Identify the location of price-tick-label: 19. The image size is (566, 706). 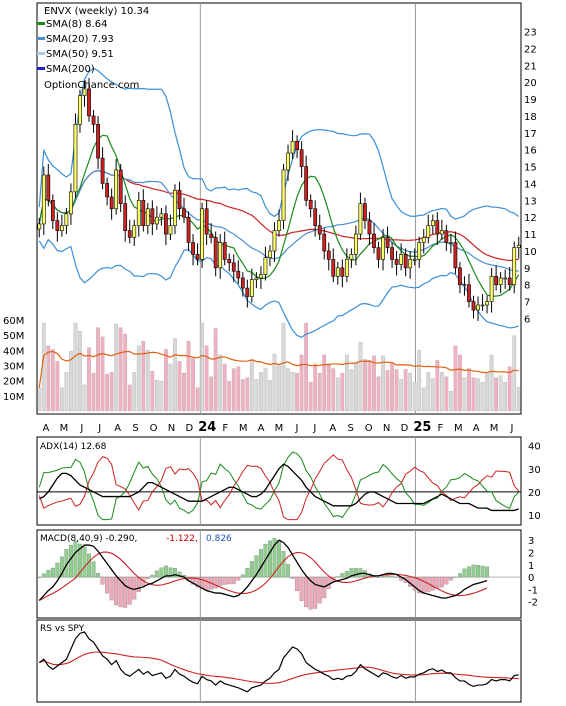
(530, 100).